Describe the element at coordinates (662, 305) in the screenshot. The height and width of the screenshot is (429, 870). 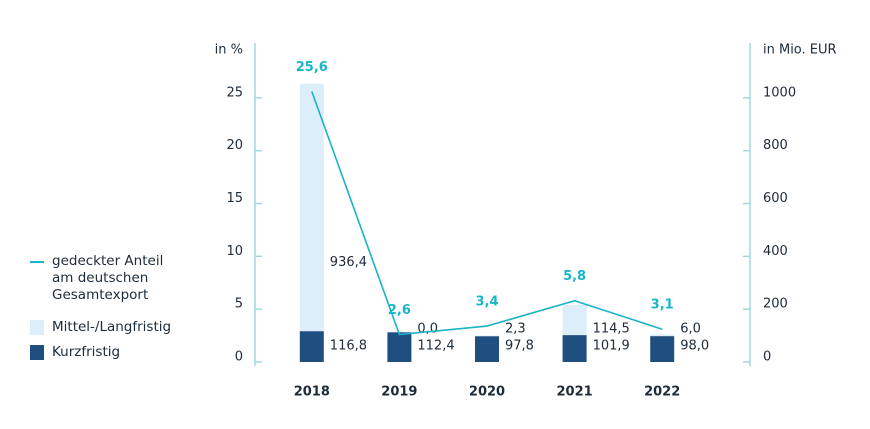
I see `line-value-label: 3,1` at that location.